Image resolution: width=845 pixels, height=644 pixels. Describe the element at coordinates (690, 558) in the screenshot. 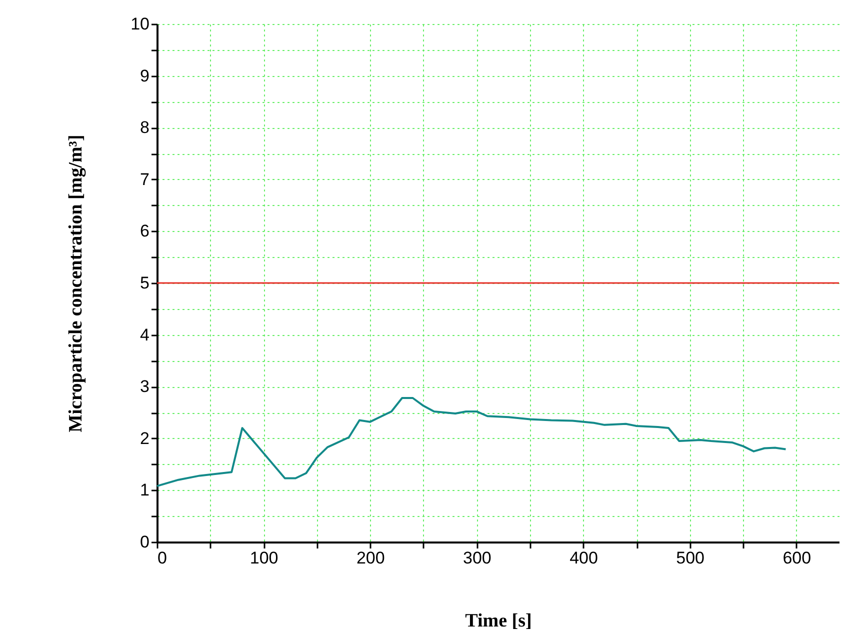

I see `x-tick-label: 500` at that location.